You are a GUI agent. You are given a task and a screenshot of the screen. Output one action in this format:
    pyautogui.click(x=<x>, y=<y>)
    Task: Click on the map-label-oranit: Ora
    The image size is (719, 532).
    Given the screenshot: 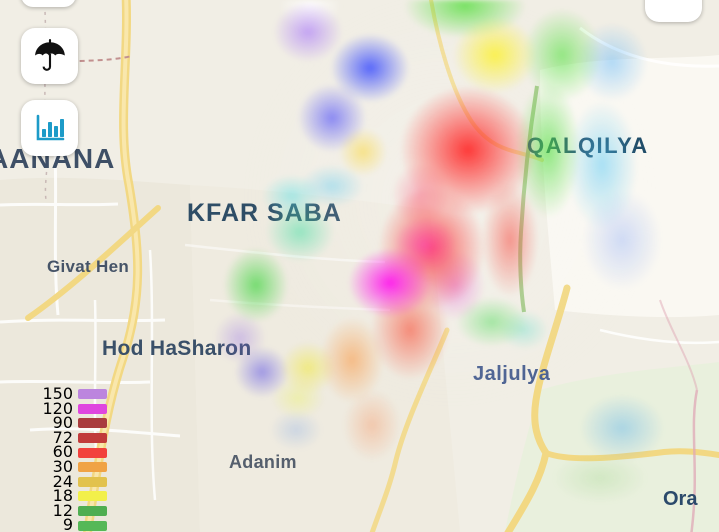 What is the action you would take?
    pyautogui.click(x=680, y=499)
    